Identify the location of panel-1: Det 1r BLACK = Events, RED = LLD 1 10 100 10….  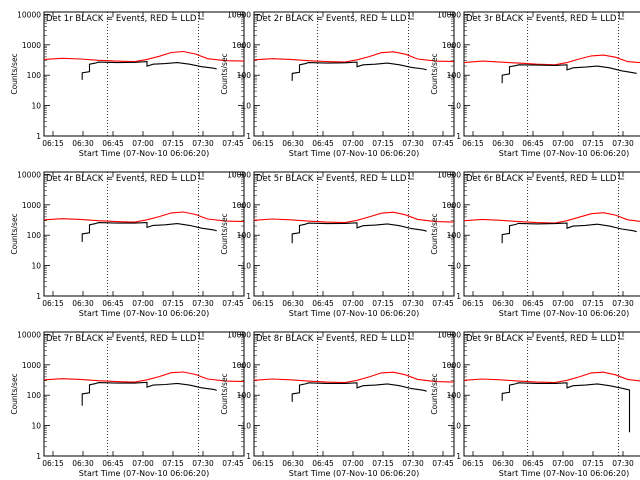
(127, 84).